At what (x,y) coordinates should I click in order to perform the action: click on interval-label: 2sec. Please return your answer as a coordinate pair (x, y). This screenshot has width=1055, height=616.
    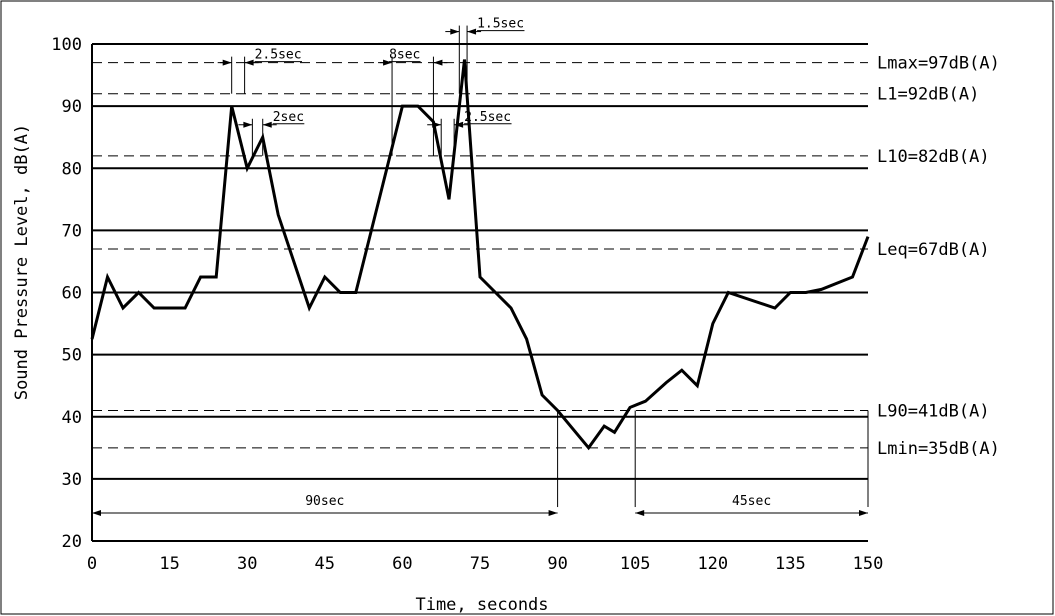
    Looking at the image, I should click on (288, 117).